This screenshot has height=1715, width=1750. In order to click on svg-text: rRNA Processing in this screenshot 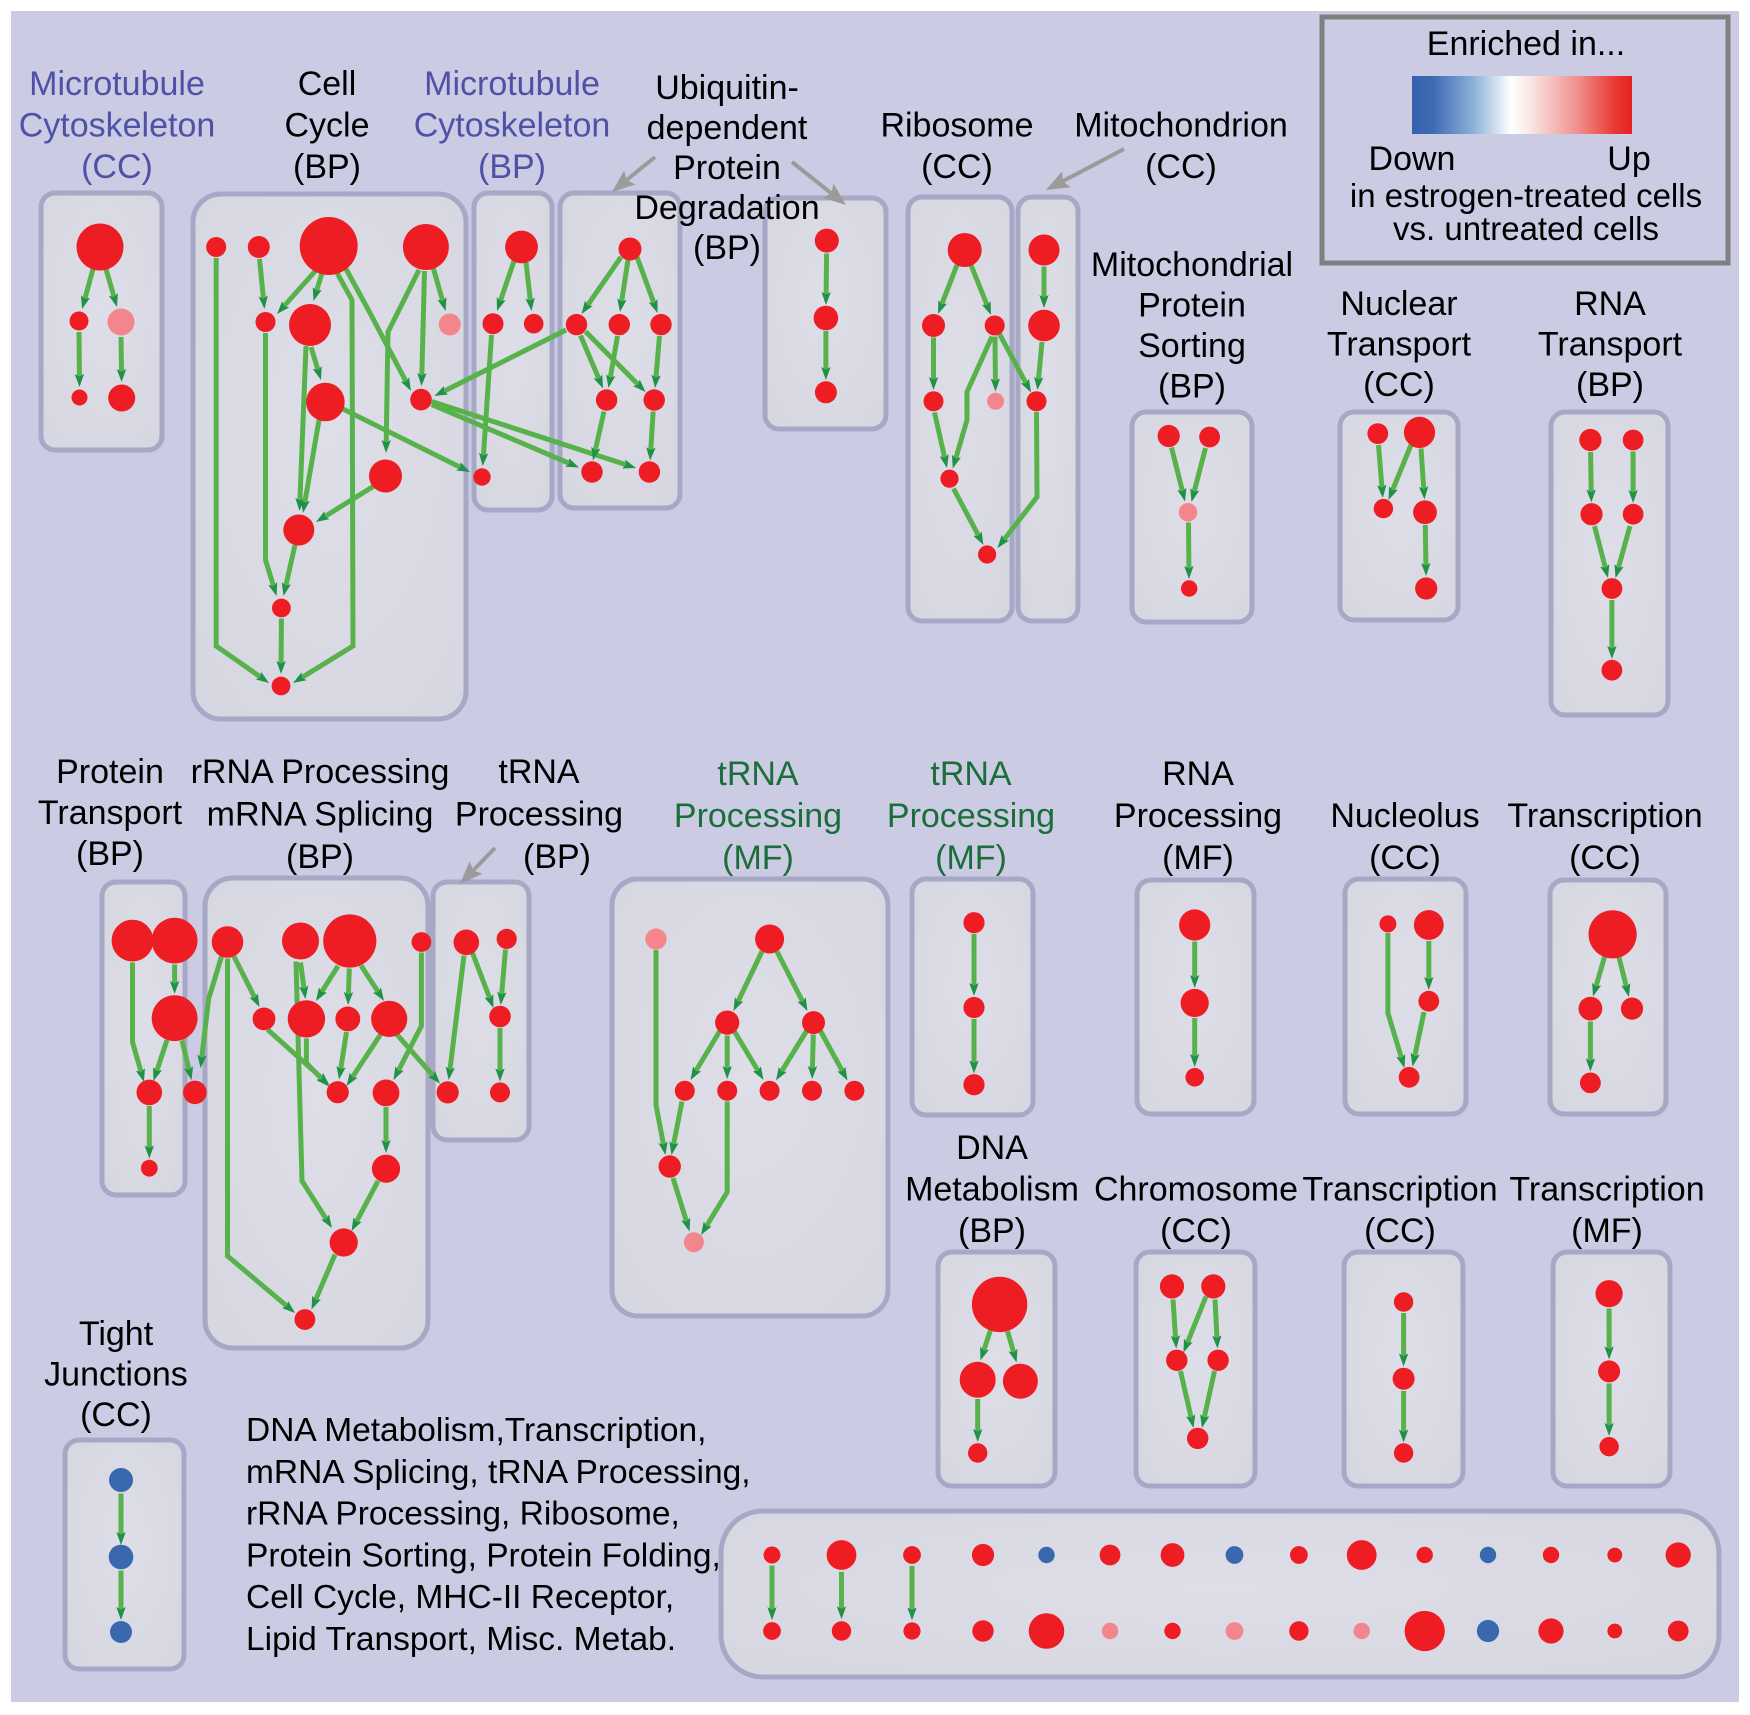, I will do `click(320, 772)`.